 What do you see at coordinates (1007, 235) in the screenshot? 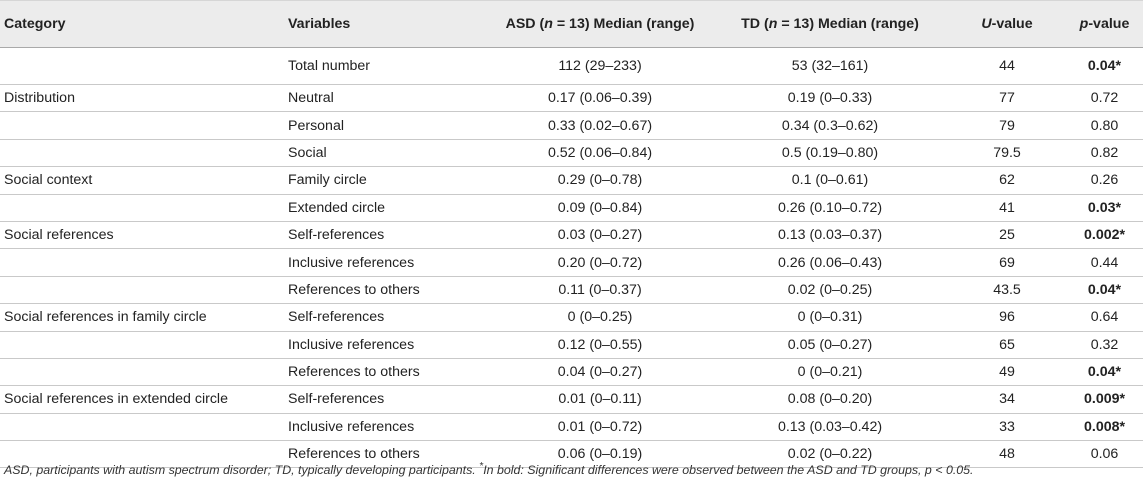
I see `cell-u-value: 25` at bounding box center [1007, 235].